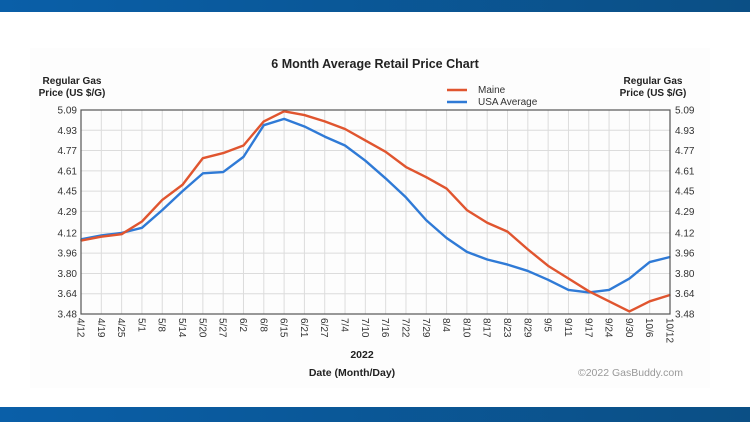  What do you see at coordinates (508, 102) in the screenshot?
I see `legend-label-usa: USA Average` at bounding box center [508, 102].